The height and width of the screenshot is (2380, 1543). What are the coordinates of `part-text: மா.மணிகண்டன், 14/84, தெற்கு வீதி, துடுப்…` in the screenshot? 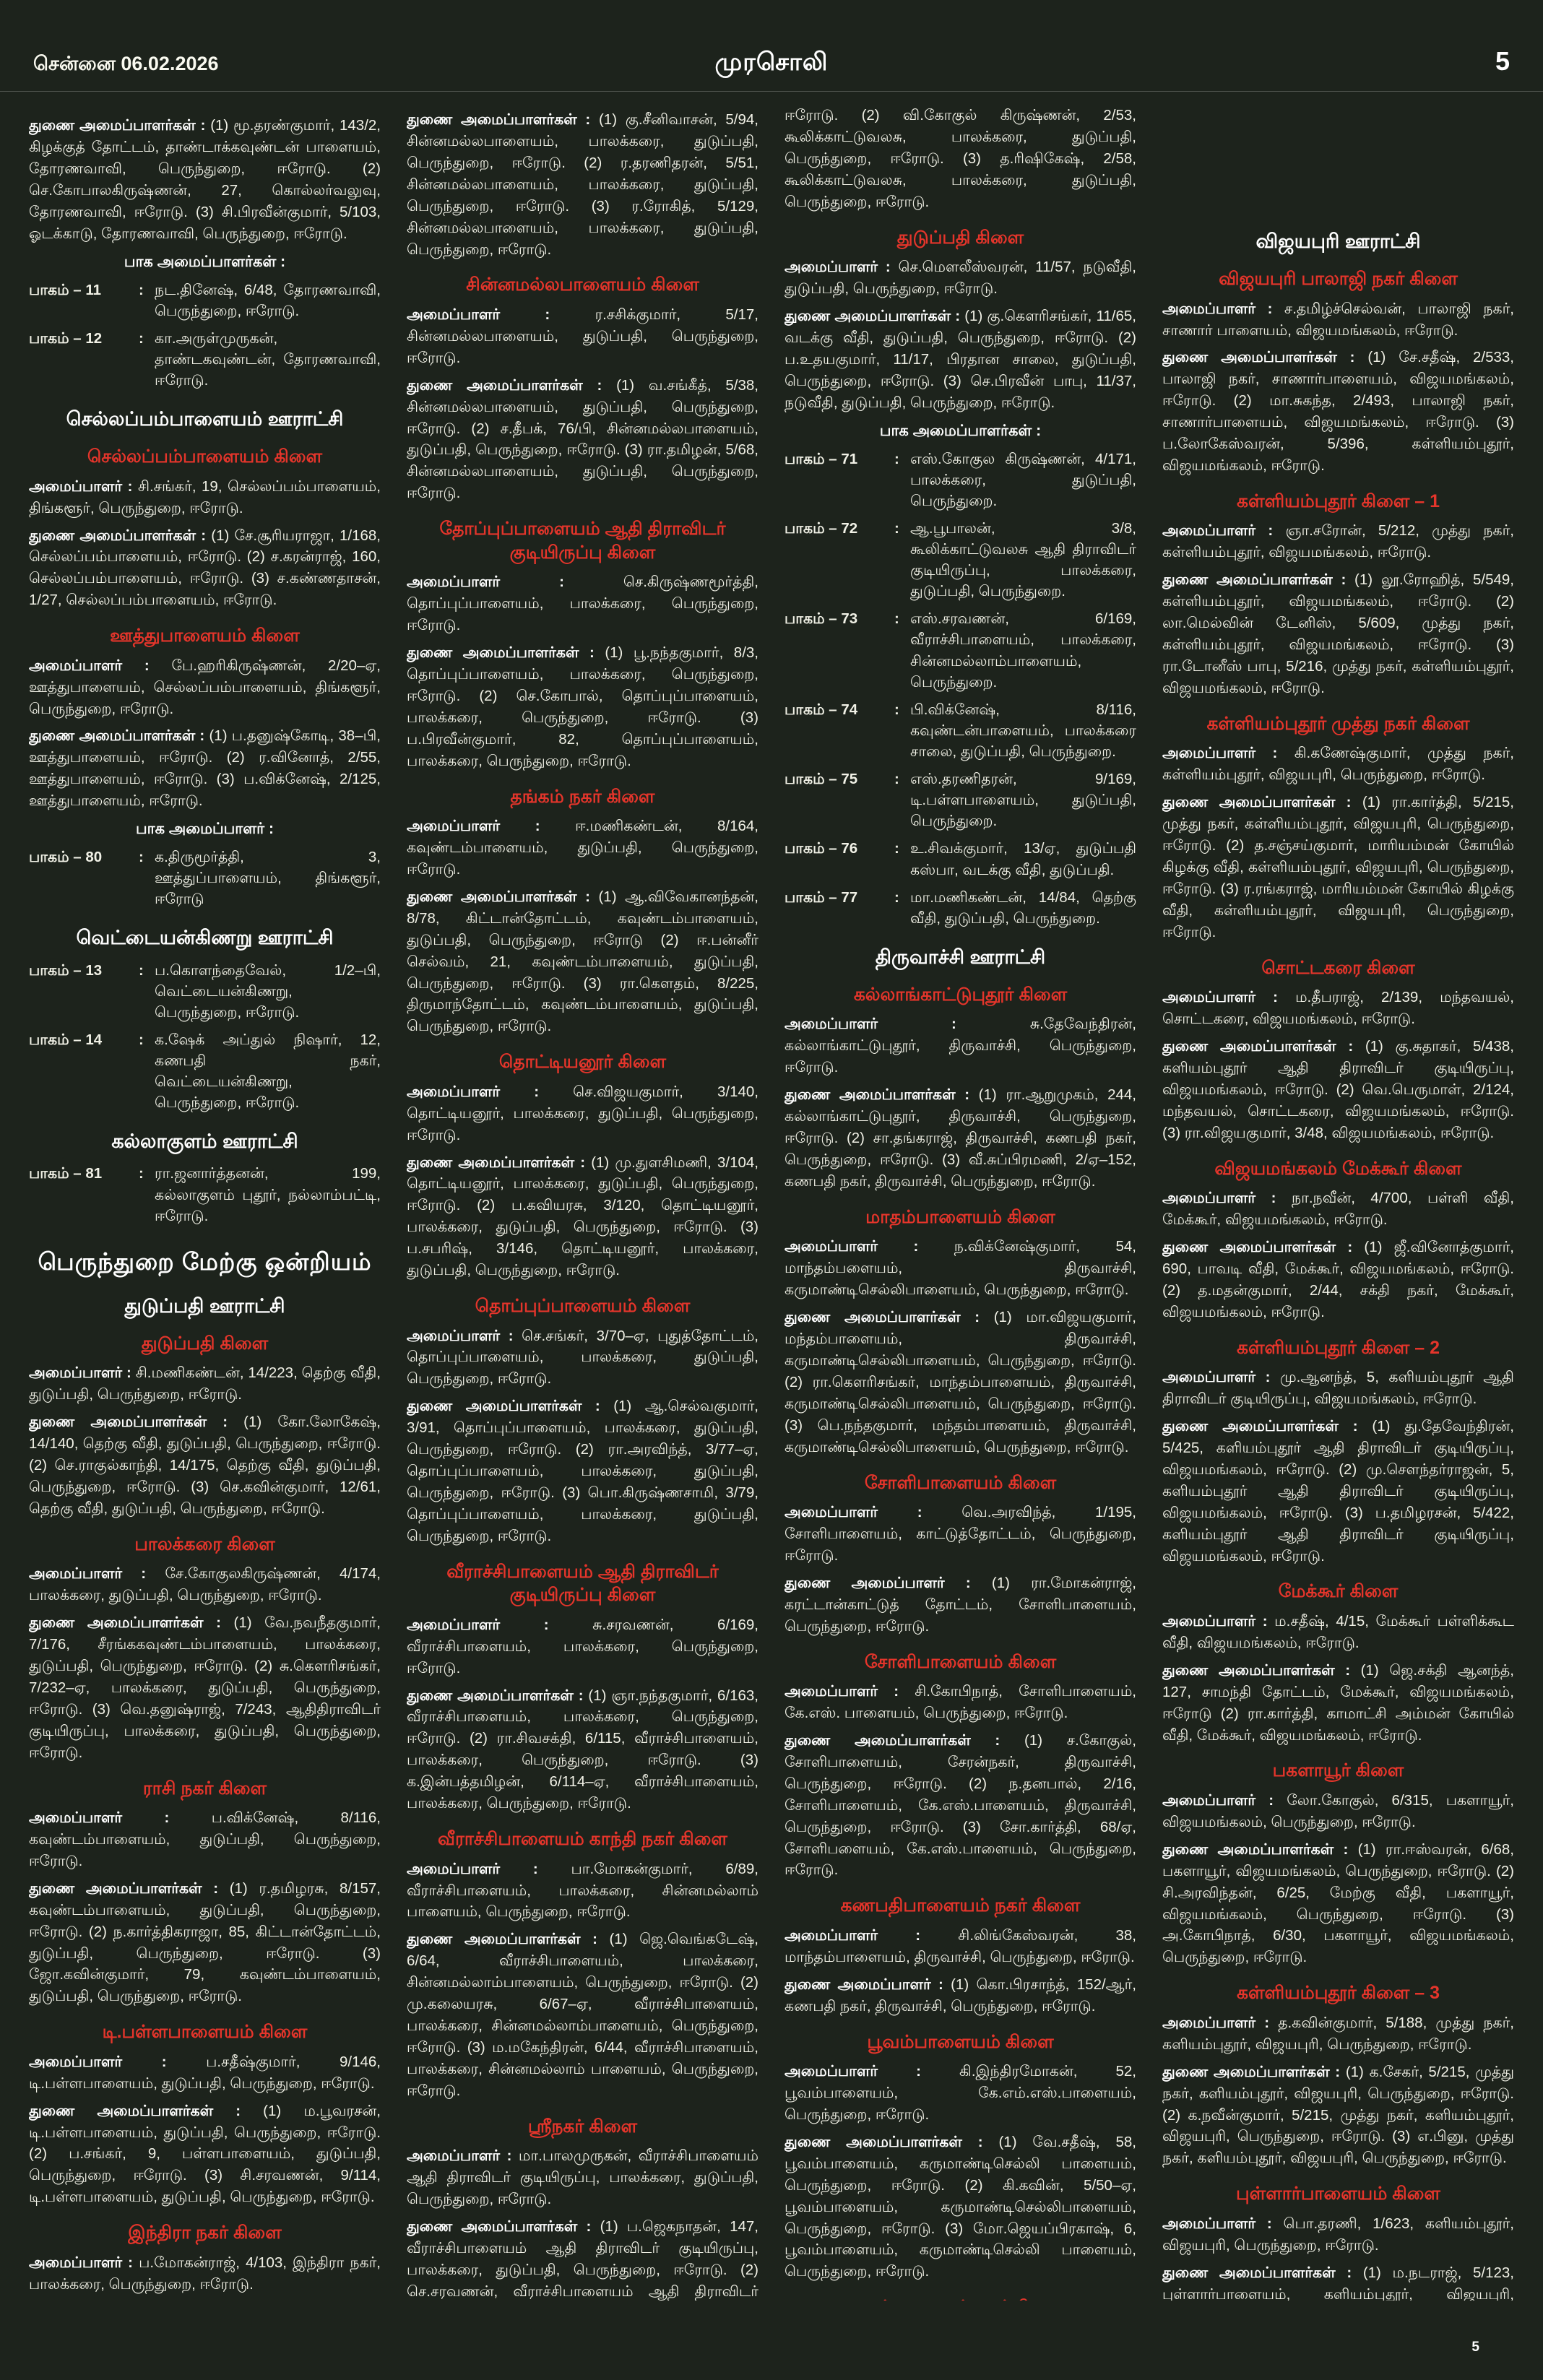 It's located at (1023, 907).